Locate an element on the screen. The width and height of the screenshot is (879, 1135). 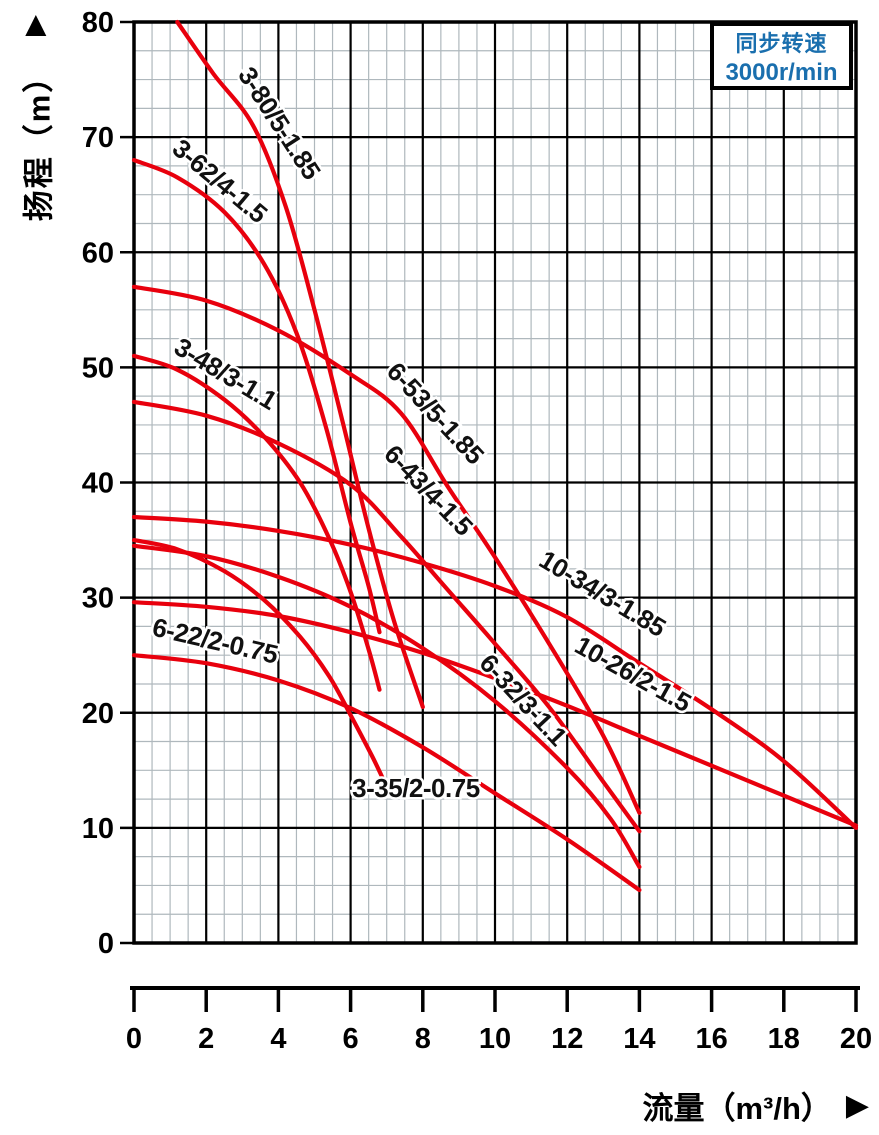
y-axis-up-arrow-icon: ▲ is located at coordinates (36, 23).